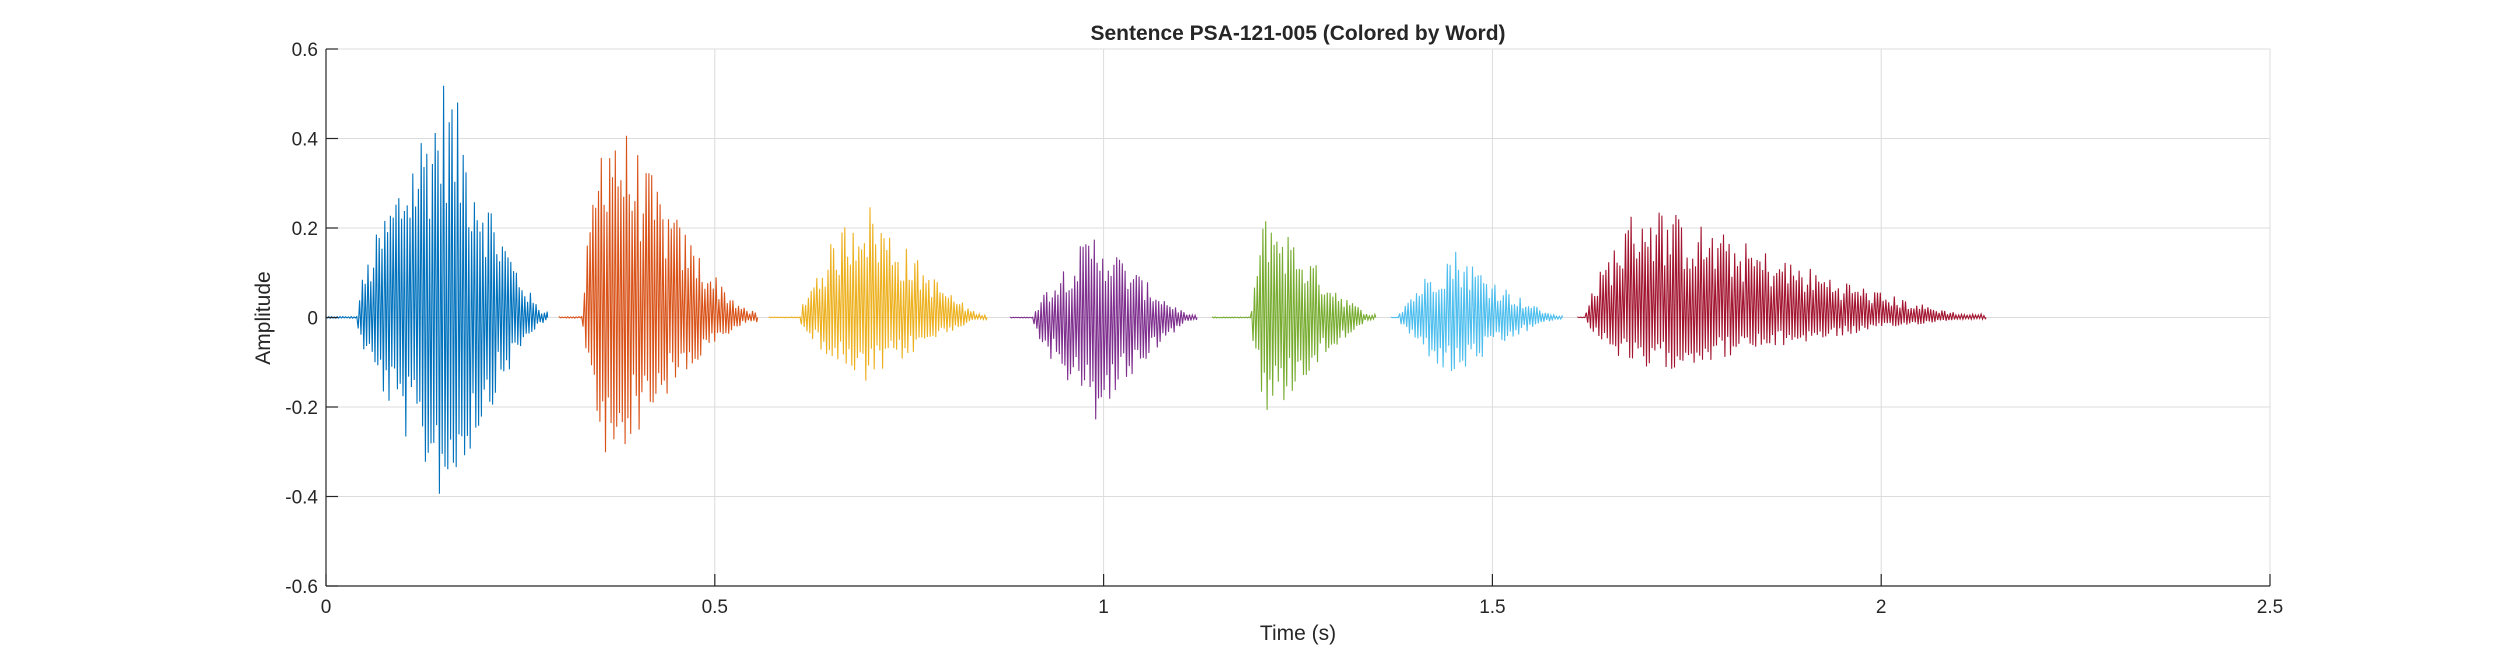 This screenshot has width=2500, height=657. Describe the element at coordinates (301, 498) in the screenshot. I see `y-tick-label: -0.4` at that location.